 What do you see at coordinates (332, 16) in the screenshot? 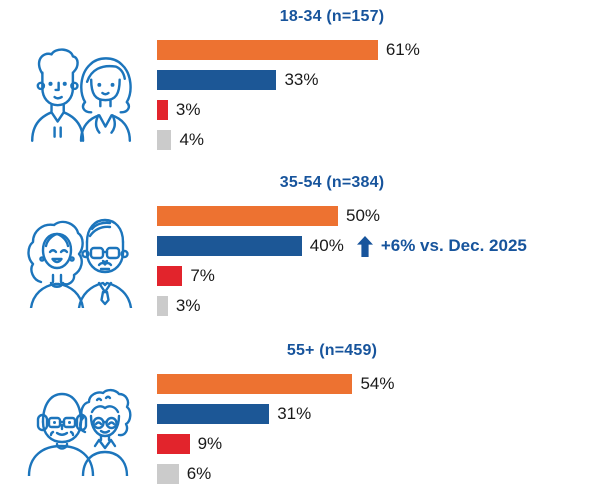
I see `group-title-18-34: 18-34 (n=157)` at bounding box center [332, 16].